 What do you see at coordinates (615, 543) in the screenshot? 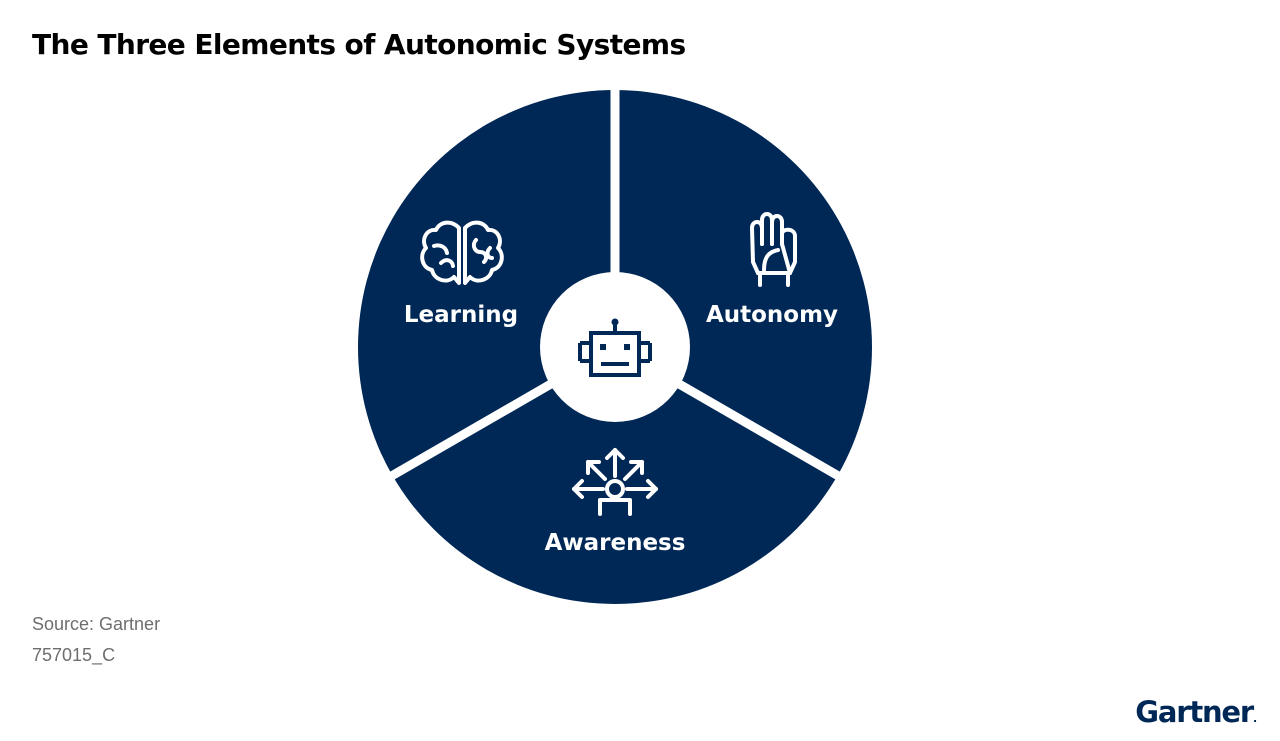
I see `awareness-label: Awareness` at bounding box center [615, 543].